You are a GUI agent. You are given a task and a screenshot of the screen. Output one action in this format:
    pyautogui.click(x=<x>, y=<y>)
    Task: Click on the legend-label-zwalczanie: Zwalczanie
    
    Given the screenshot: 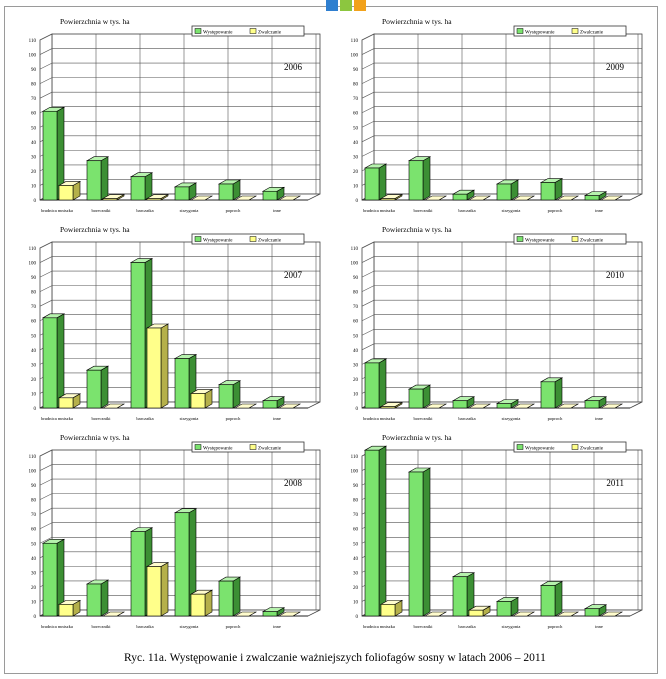 What is the action you would take?
    pyautogui.click(x=270, y=241)
    